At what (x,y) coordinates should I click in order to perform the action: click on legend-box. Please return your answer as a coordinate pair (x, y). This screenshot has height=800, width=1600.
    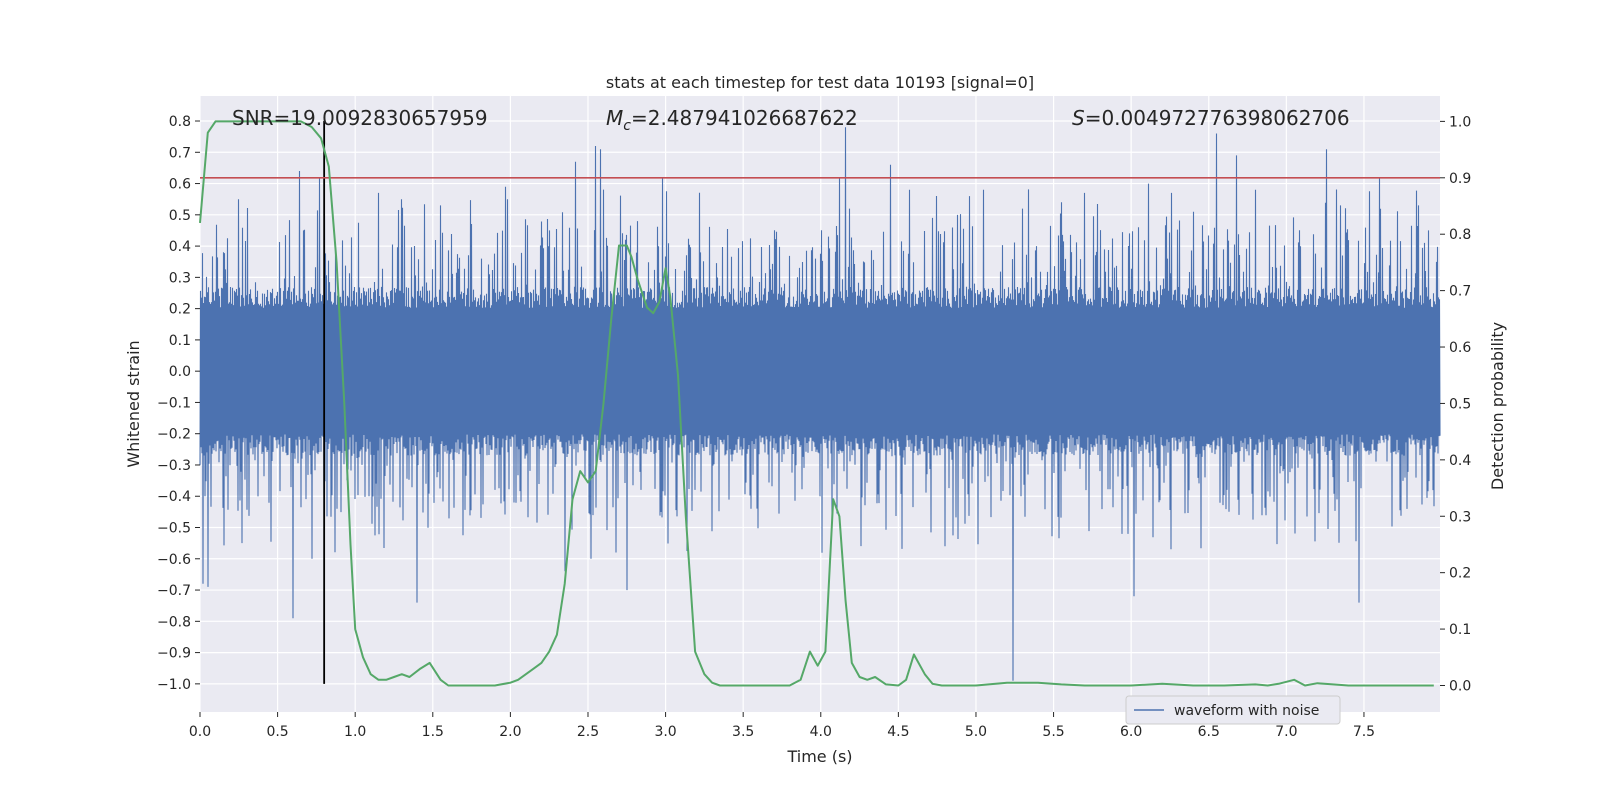
    Looking at the image, I should click on (1233, 710).